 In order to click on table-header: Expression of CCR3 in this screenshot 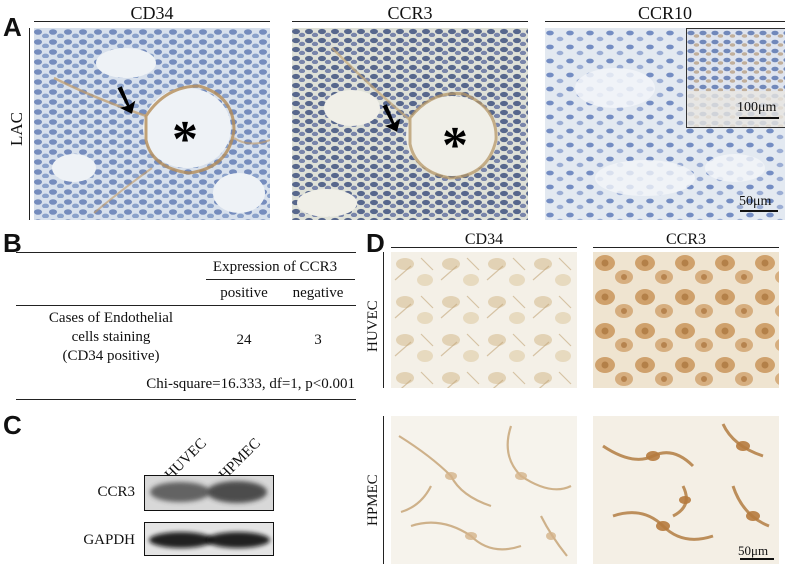, I will do `click(275, 267)`.